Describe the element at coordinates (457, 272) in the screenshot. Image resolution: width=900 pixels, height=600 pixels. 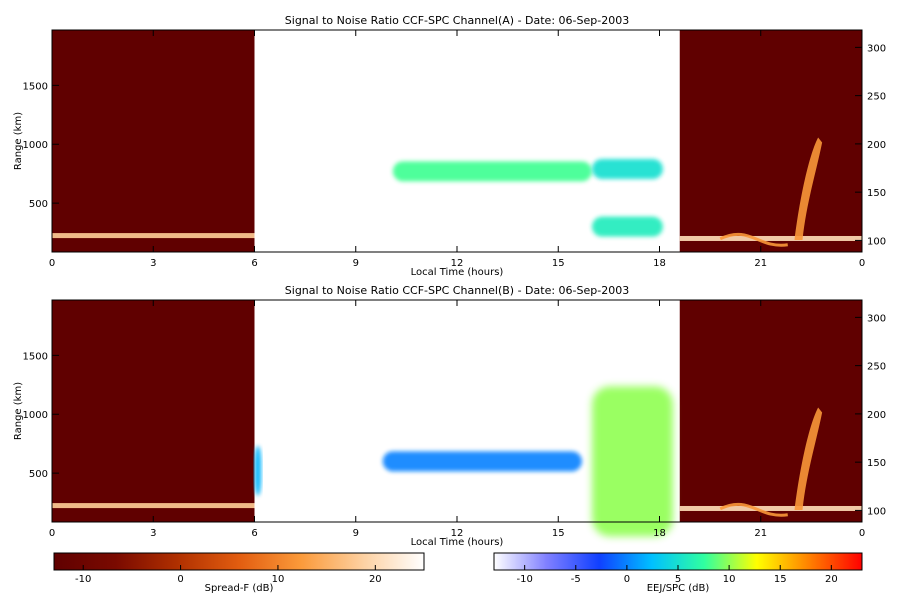
I see `panel-a-xlabel: Local Time (hours)` at that location.